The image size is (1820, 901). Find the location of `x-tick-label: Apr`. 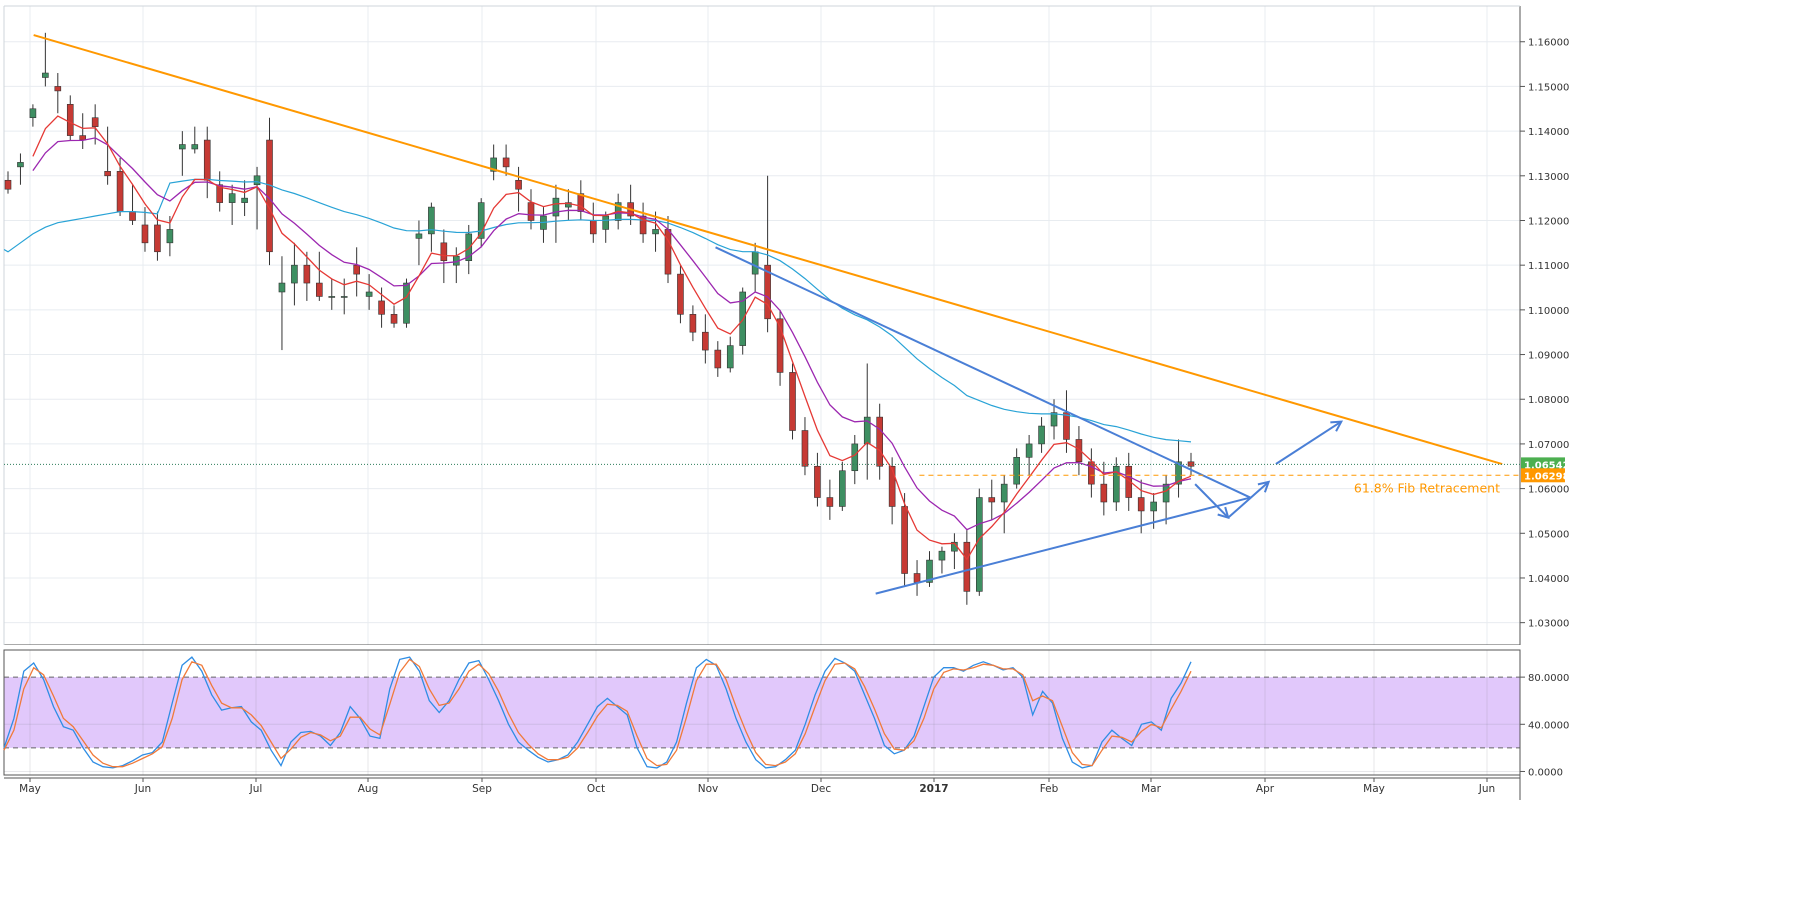

x-tick-label: Apr is located at coordinates (1265, 789).